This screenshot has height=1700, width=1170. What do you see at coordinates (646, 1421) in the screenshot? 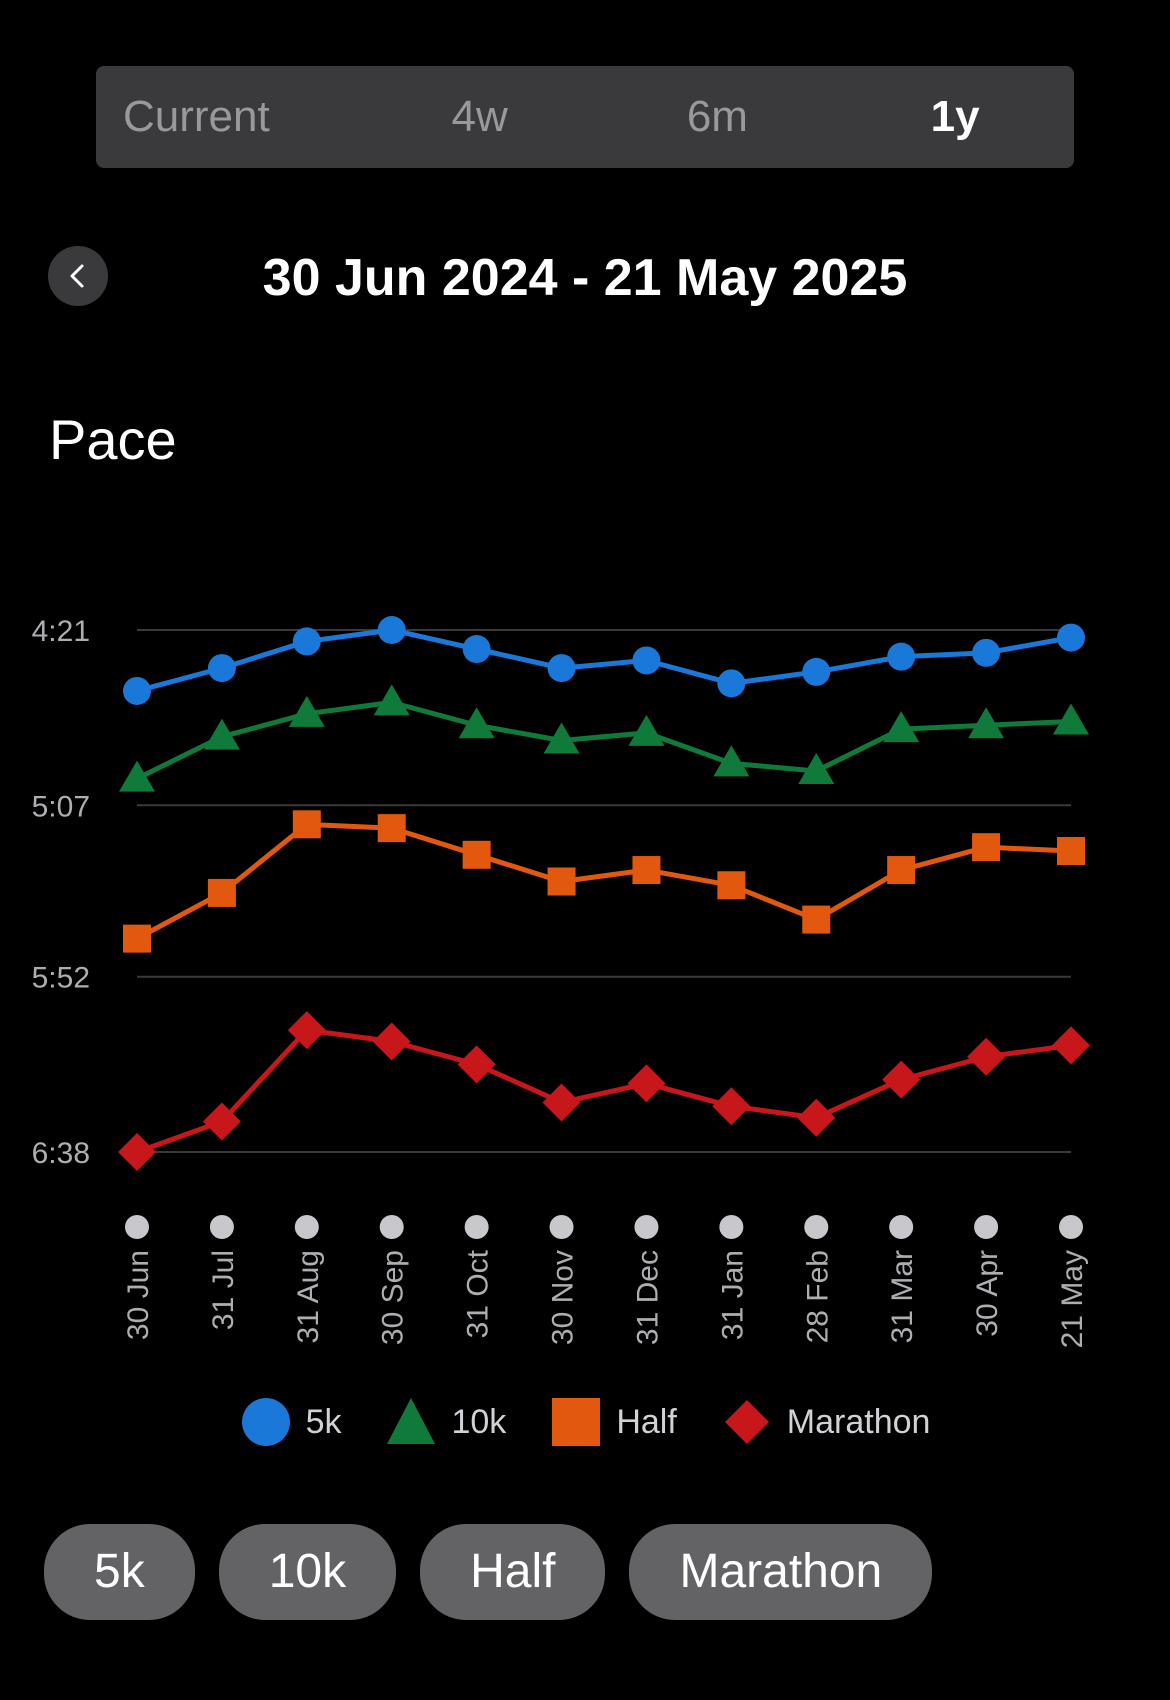
I see `legend-label: Half` at bounding box center [646, 1421].